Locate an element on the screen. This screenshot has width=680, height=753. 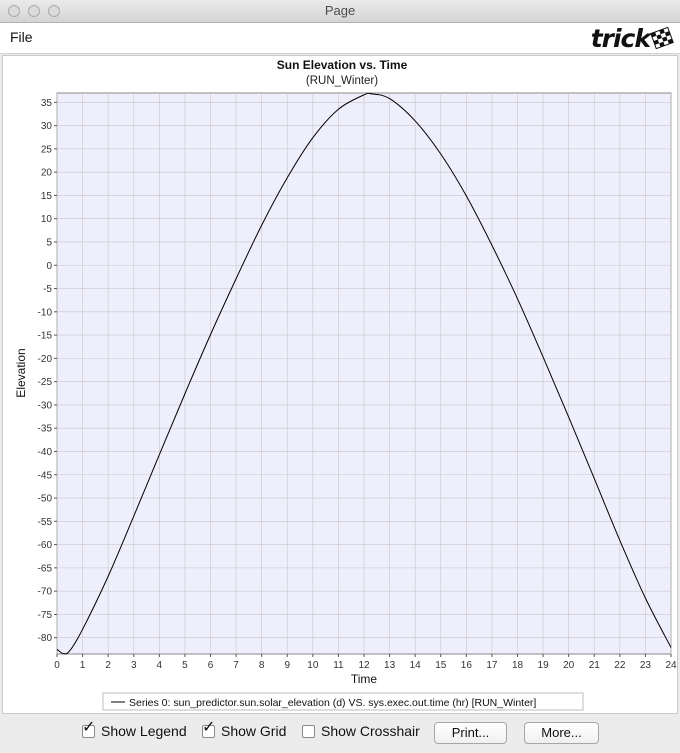
y-tick-label: 30 is located at coordinates (47, 126).